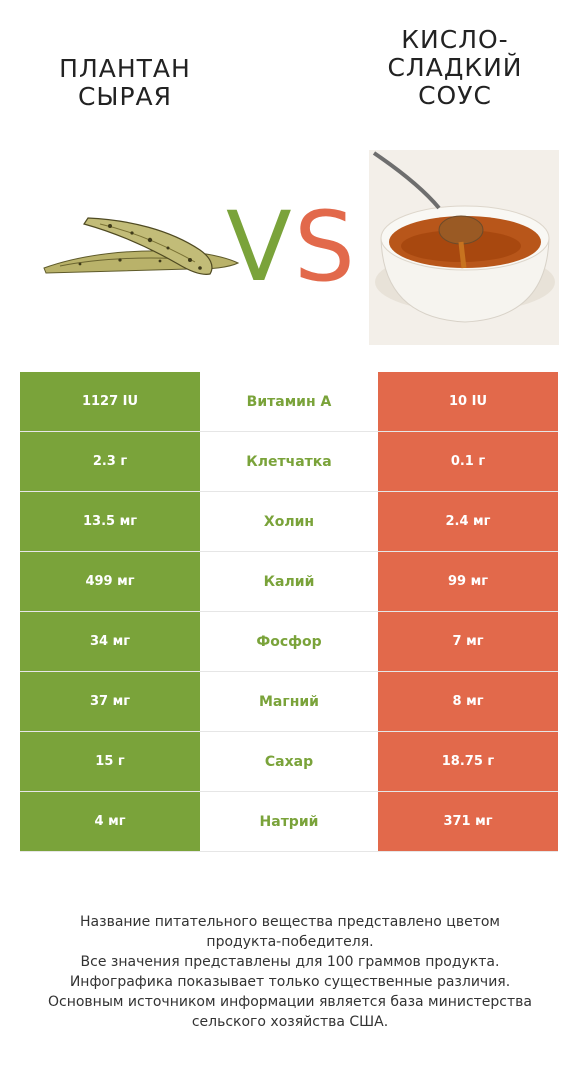 The height and width of the screenshot is (1084, 580). I want to click on right-product-title: КИСЛО- СЛАДКИЙ СОУС, so click(455, 68).